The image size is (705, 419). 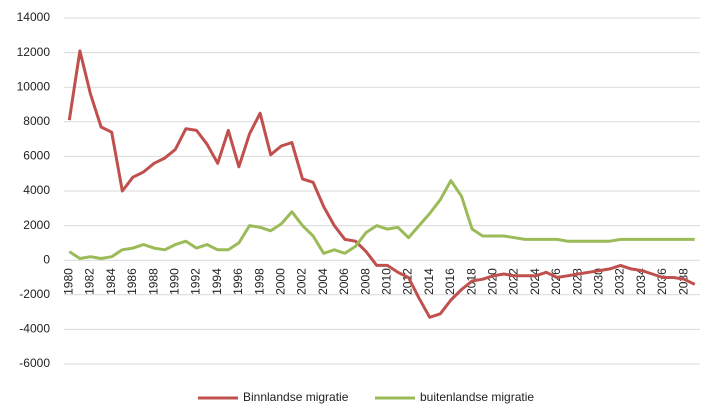 What do you see at coordinates (68, 281) in the screenshot?
I see `x-tick-label: 1980` at bounding box center [68, 281].